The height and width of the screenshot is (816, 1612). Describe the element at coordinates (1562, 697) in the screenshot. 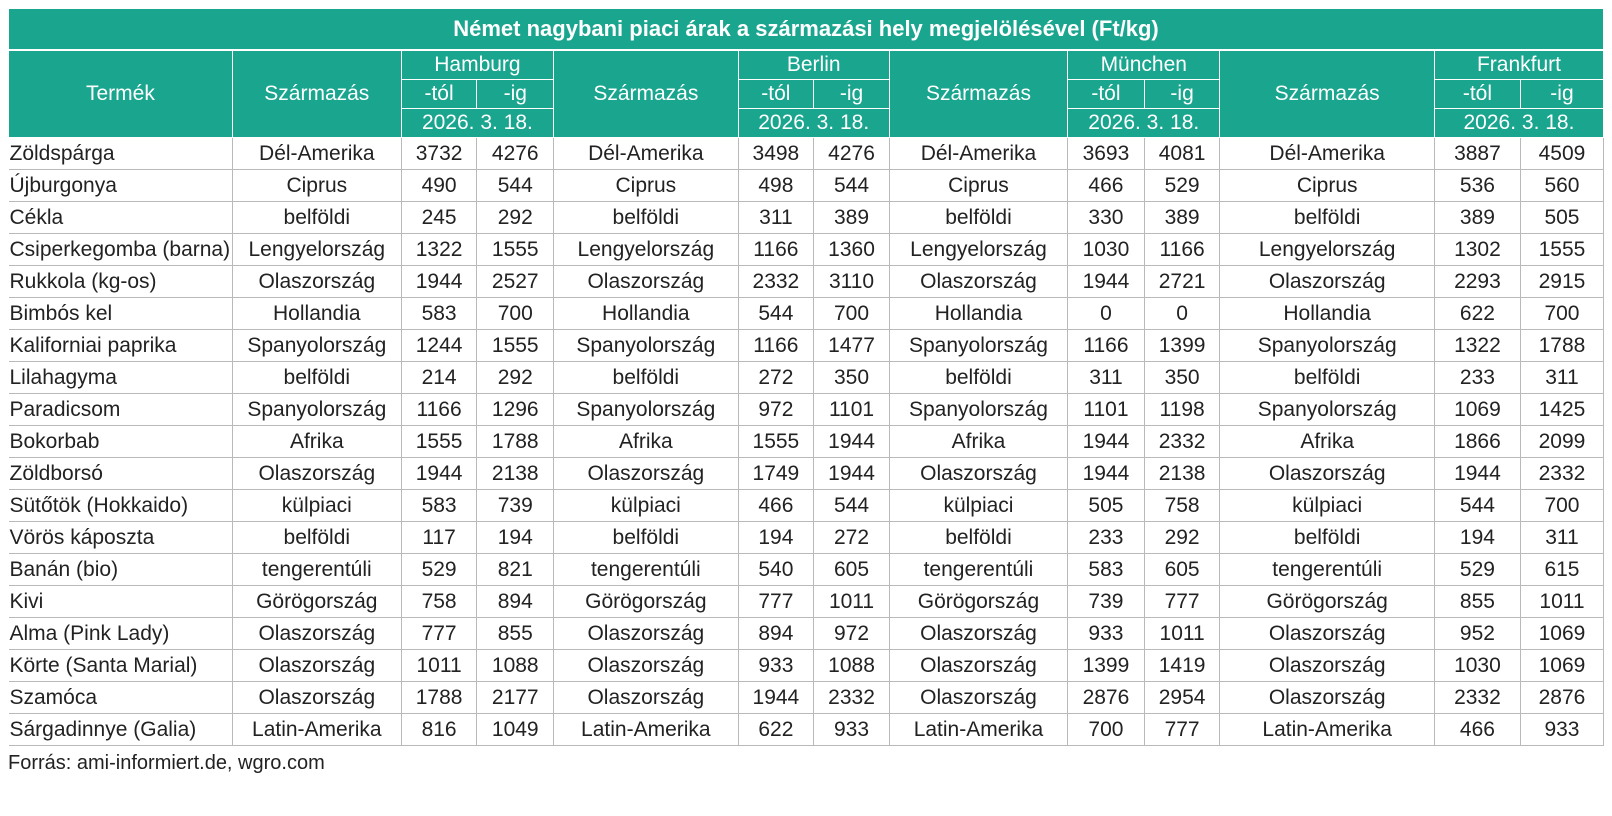

I see `price-to-cell: 2876` at that location.